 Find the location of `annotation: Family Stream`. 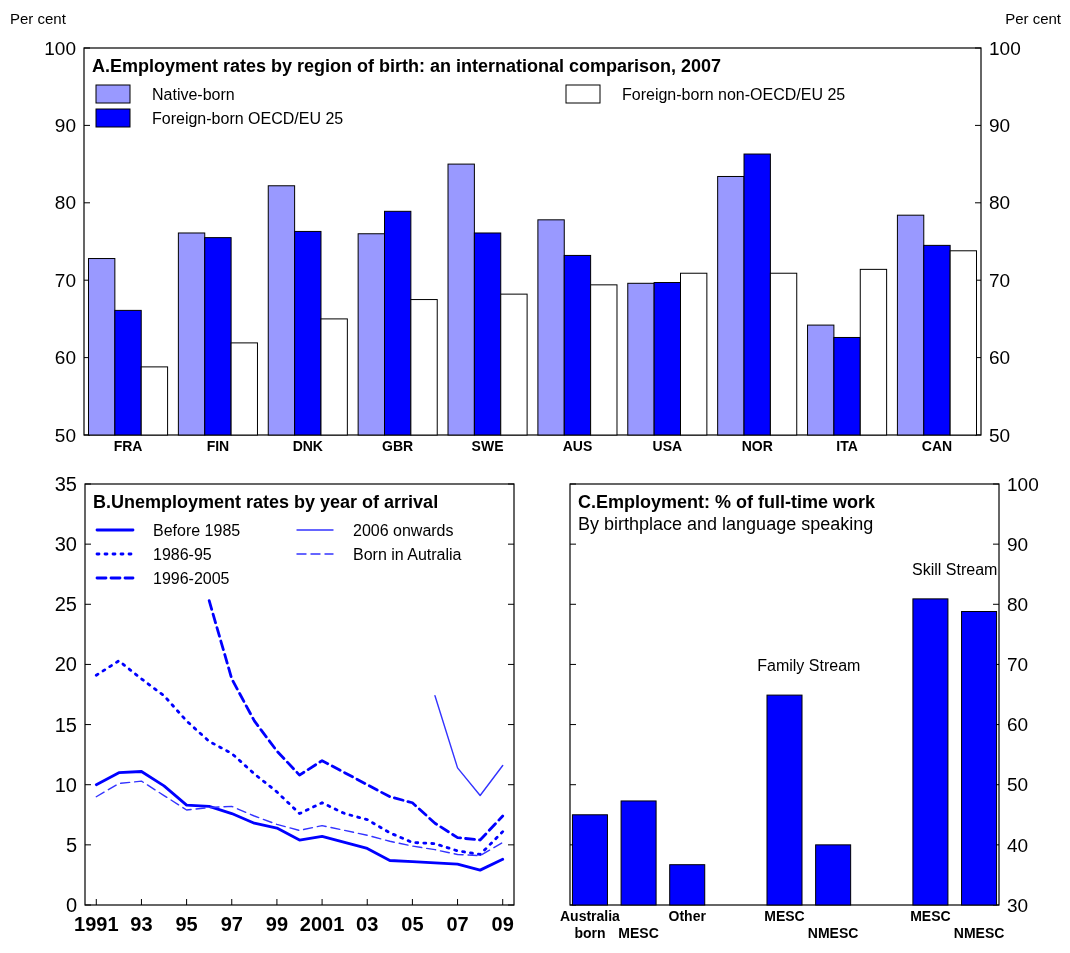

annotation: Family Stream is located at coordinates (809, 666).